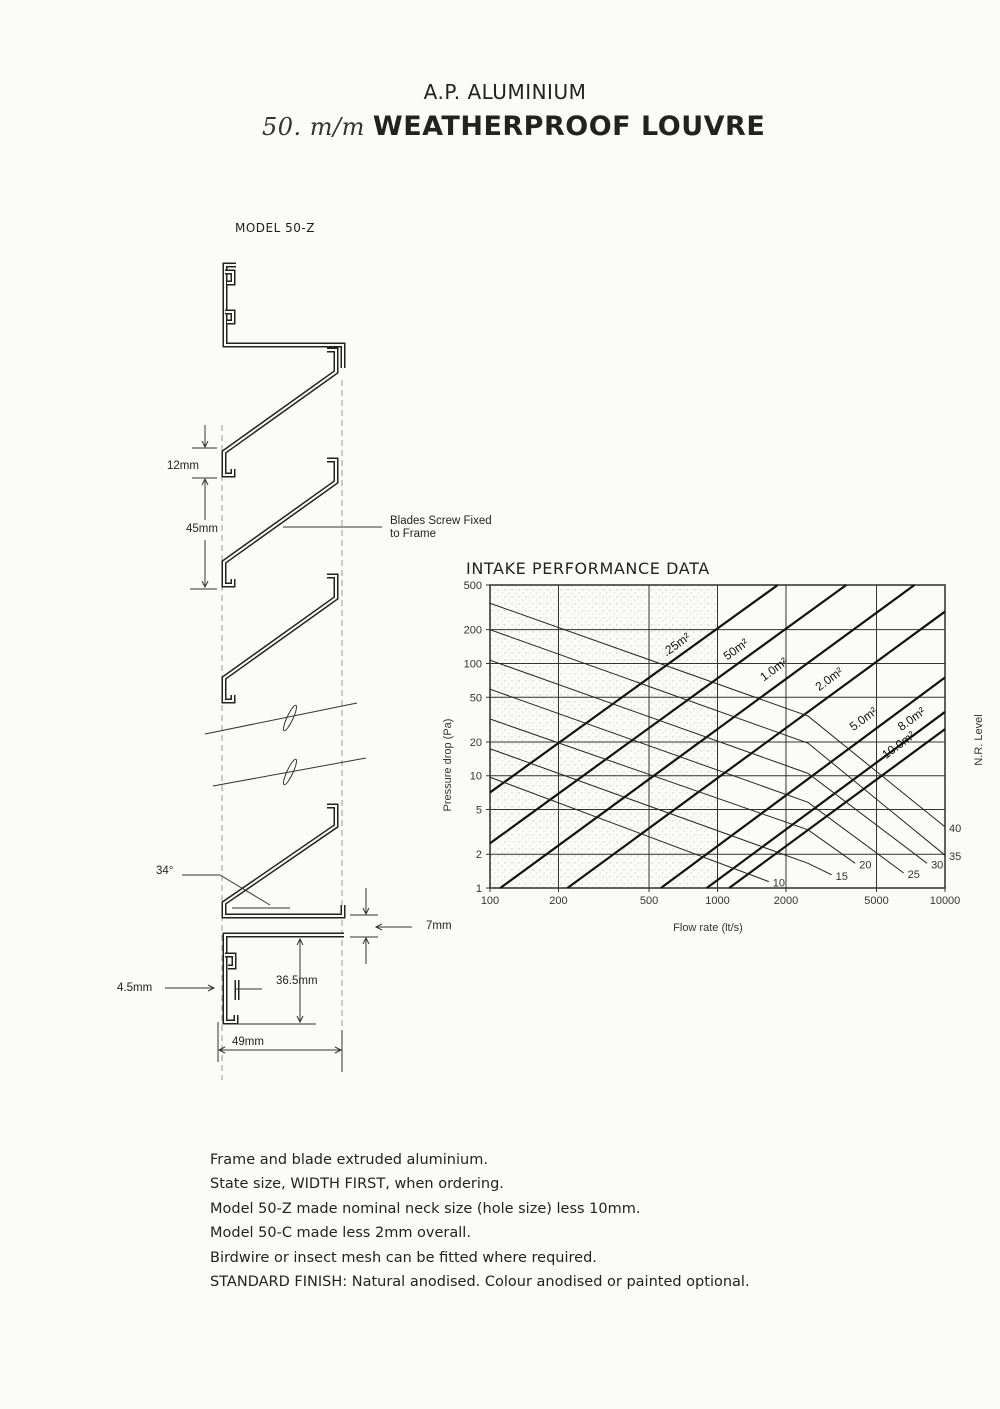  I want to click on model-label: MODEL 50-Z, so click(275, 228).